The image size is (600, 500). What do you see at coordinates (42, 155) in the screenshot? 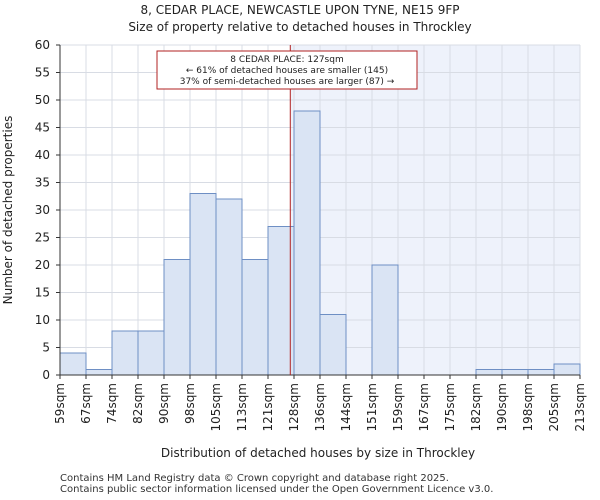
I see `y-tick-label: 40` at bounding box center [42, 155].